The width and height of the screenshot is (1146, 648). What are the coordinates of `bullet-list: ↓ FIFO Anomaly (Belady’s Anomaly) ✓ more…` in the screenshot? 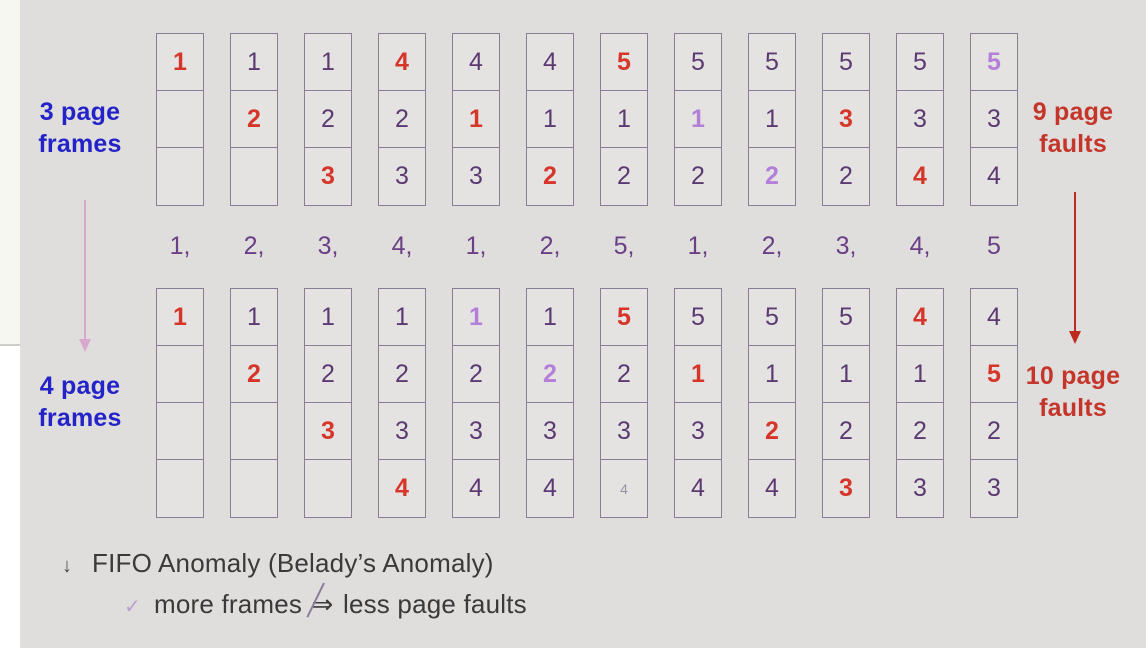 It's located at (412, 584).